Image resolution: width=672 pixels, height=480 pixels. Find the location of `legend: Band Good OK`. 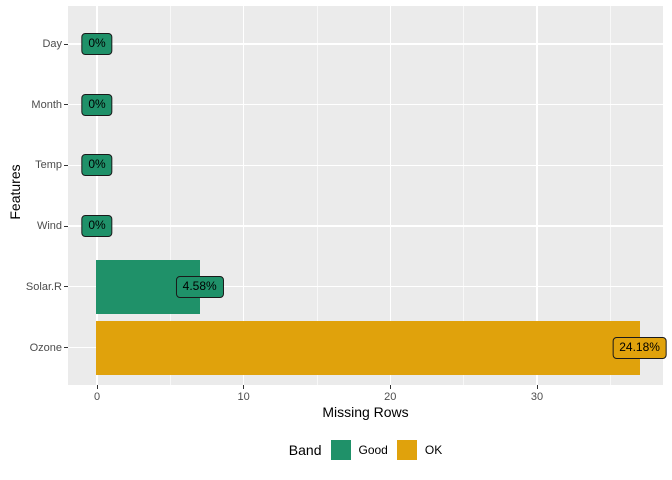

legend: Band Good OK is located at coordinates (336, 450).